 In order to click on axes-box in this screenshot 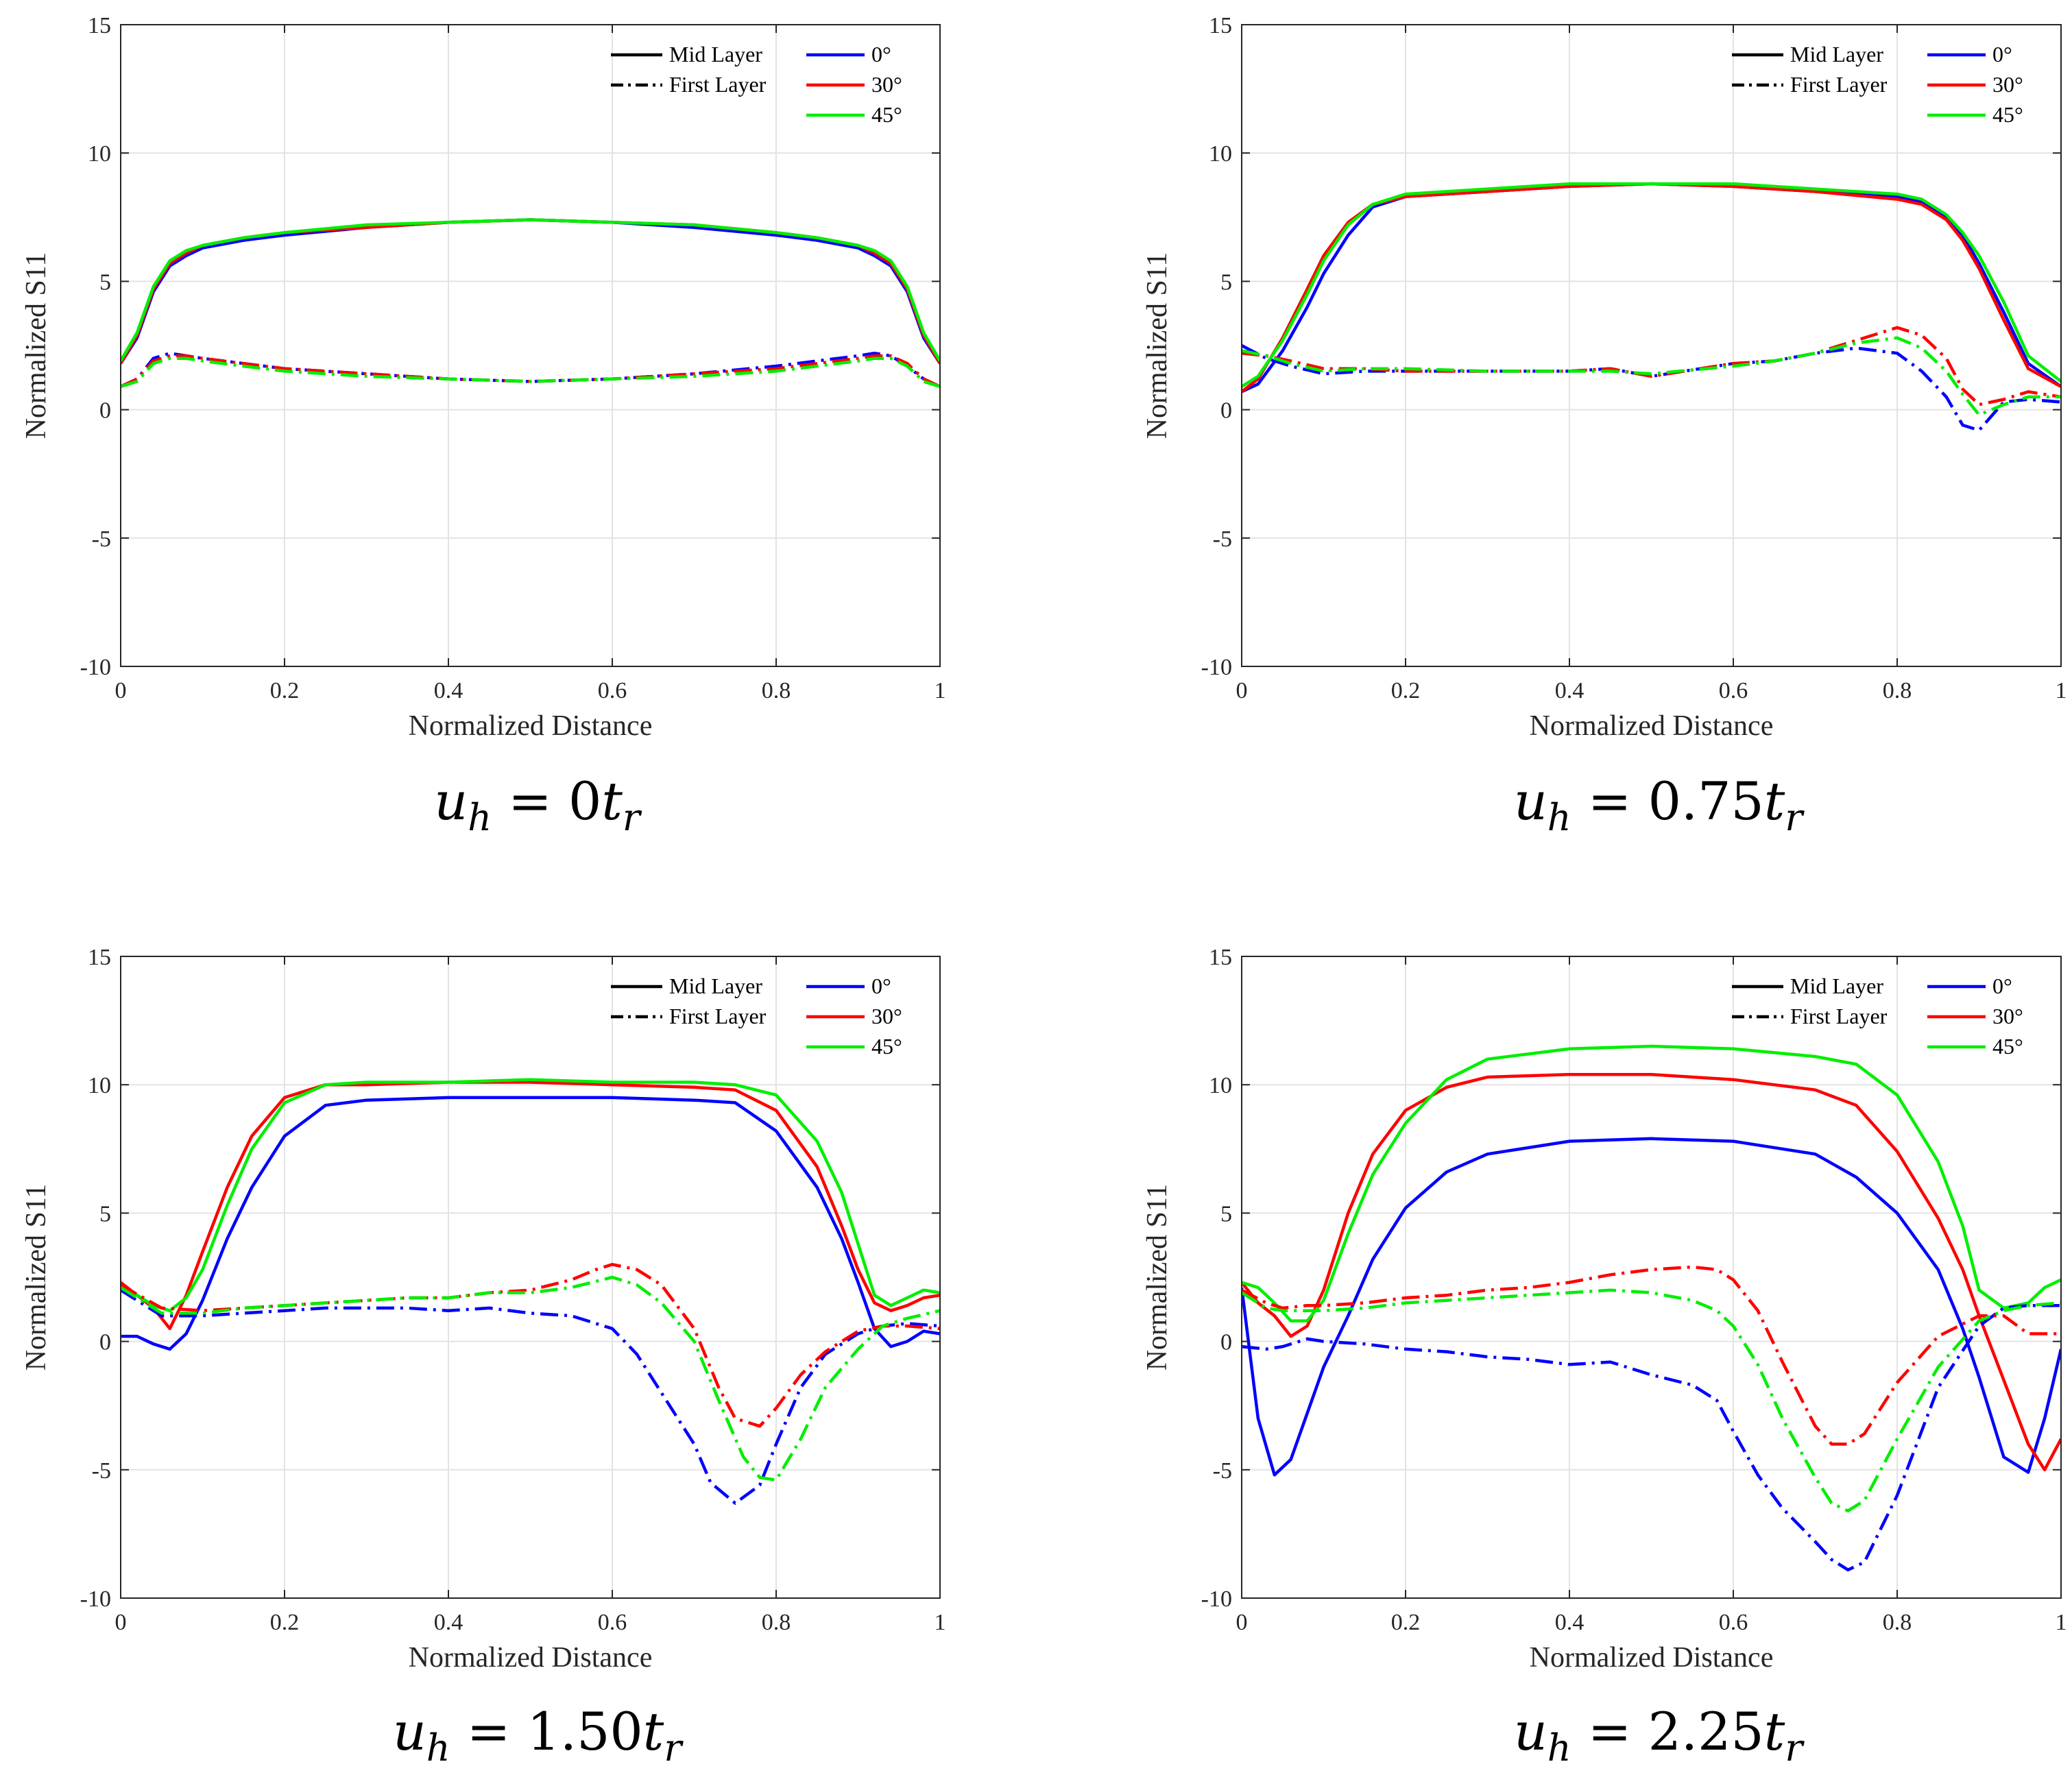, I will do `click(530, 1277)`.